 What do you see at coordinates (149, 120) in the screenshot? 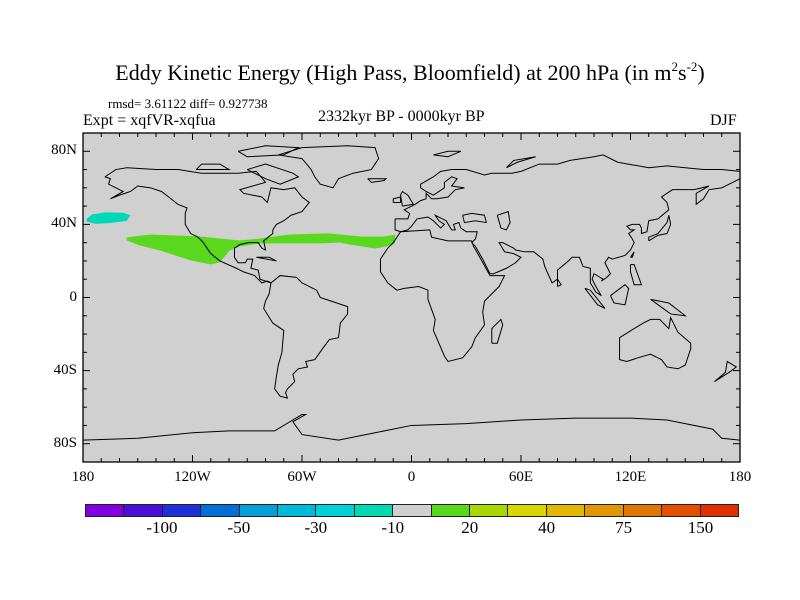
I see `experiment-label: Expt = xqfVR-xqfua` at bounding box center [149, 120].